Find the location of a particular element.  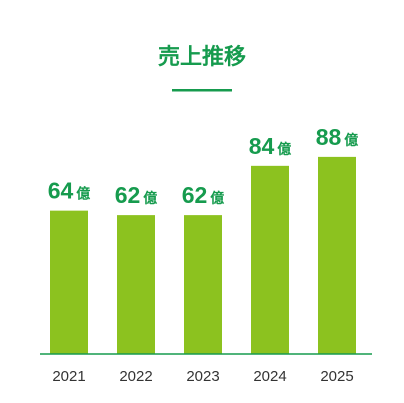

data-label-2025: 88 億 is located at coordinates (337, 137).